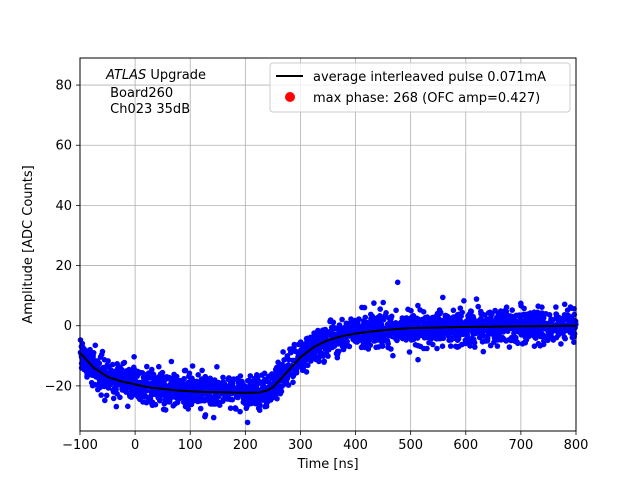  I want to click on atlas-word: ATLAS, so click(125, 75).